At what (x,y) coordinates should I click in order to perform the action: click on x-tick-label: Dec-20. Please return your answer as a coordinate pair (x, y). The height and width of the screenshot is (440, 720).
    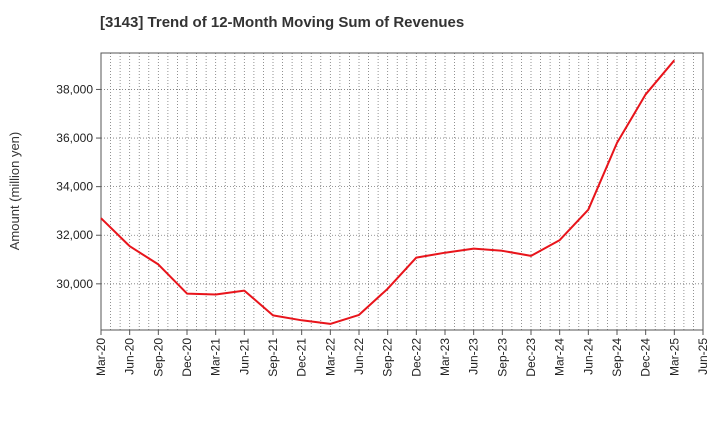
    Looking at the image, I should click on (187, 357).